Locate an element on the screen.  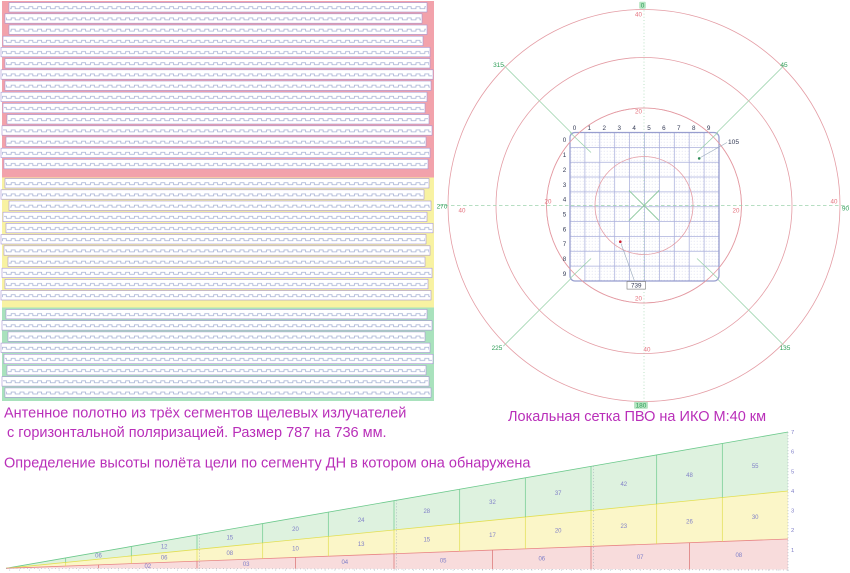
svg-text: 135 is located at coordinates (785, 348).